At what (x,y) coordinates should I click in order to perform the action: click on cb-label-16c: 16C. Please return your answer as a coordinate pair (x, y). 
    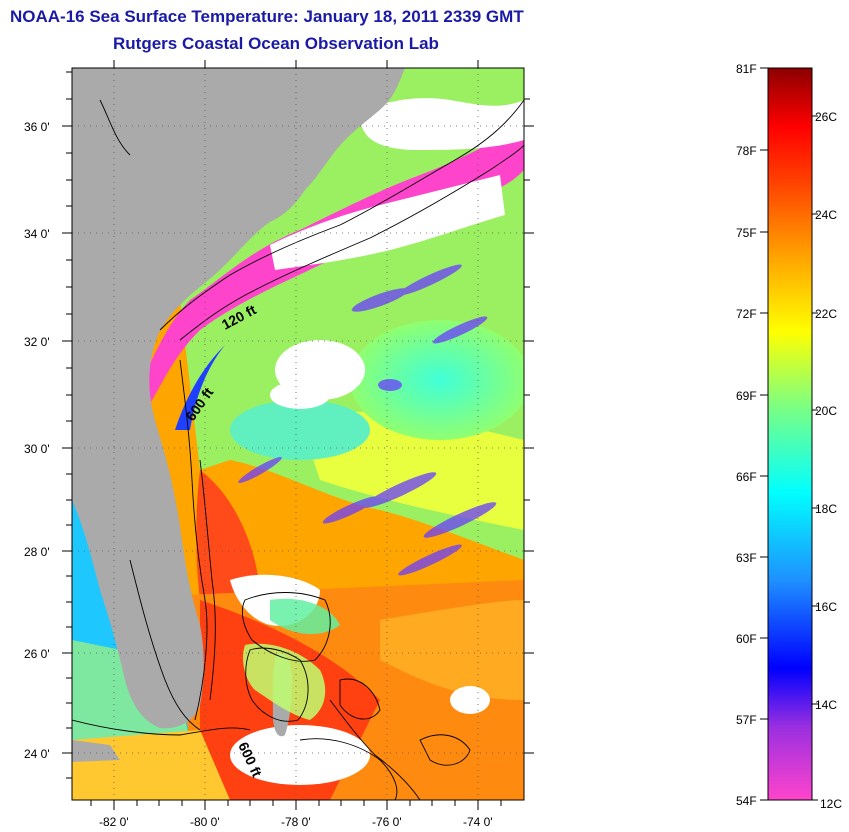
    Looking at the image, I should click on (826, 607).